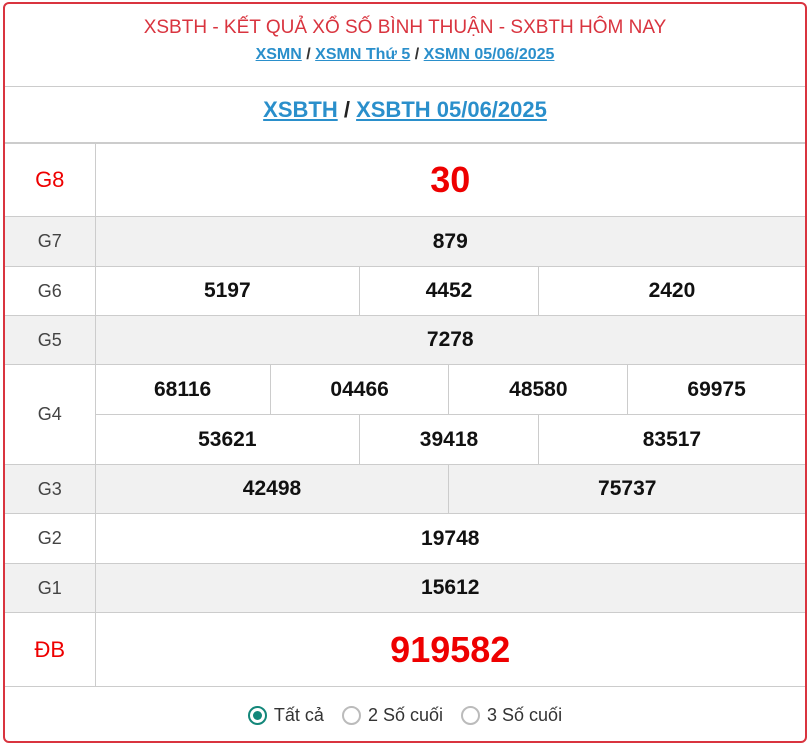 The width and height of the screenshot is (810, 745). What do you see at coordinates (300, 109) in the screenshot?
I see `link-xsbth: XSBTH` at bounding box center [300, 109].